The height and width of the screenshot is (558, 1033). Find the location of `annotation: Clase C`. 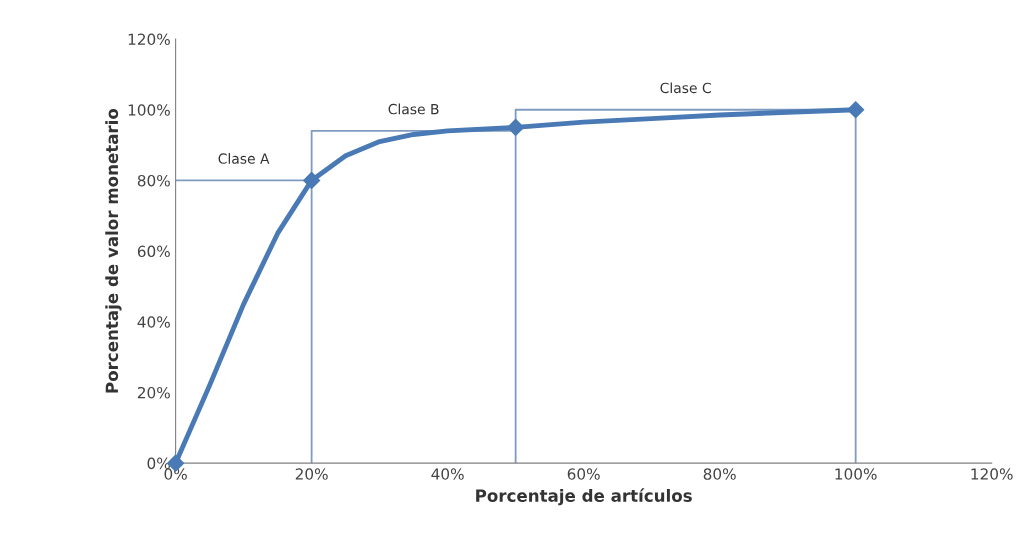

annotation: Clase C is located at coordinates (685, 88).